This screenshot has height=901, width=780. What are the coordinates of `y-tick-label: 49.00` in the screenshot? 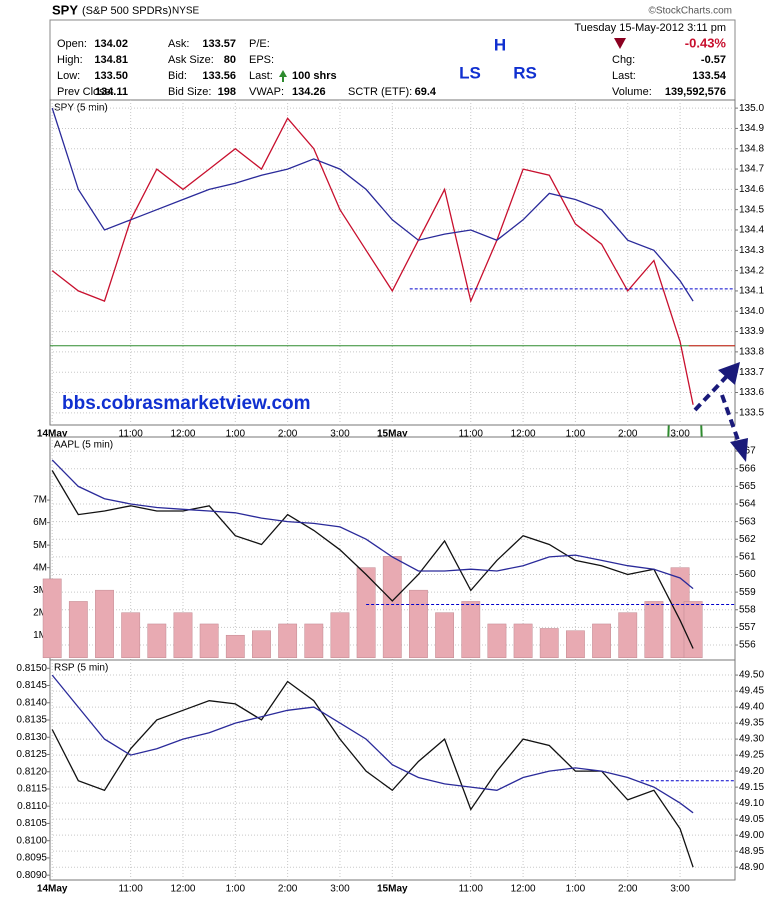 It's located at (751, 835).